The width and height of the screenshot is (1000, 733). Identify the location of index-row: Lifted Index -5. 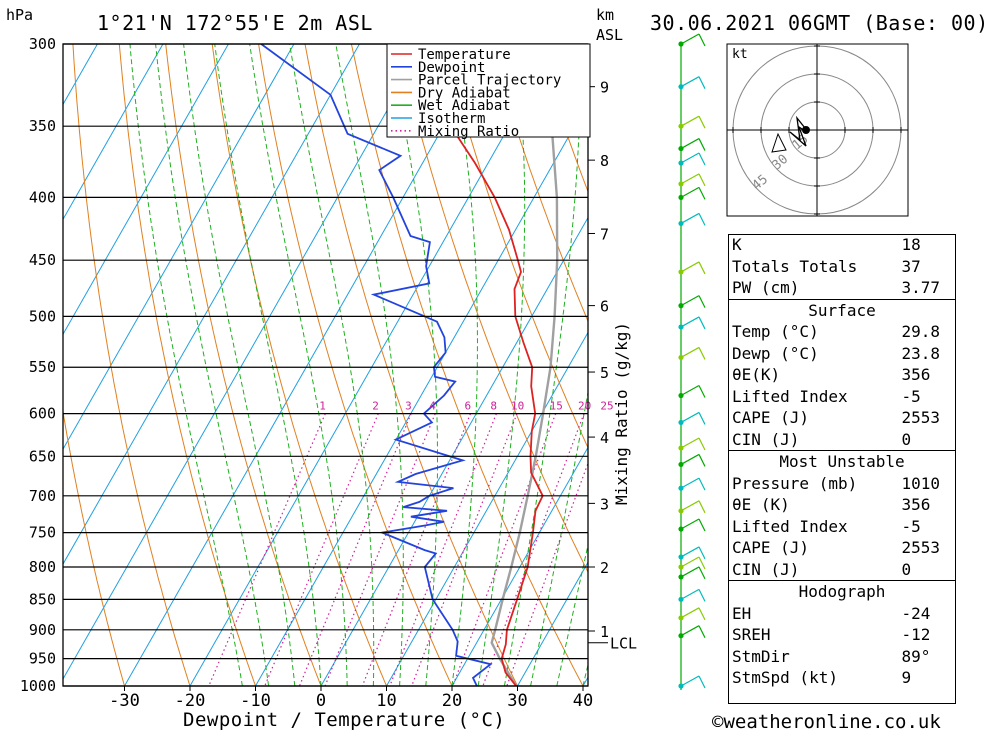
(842, 397).